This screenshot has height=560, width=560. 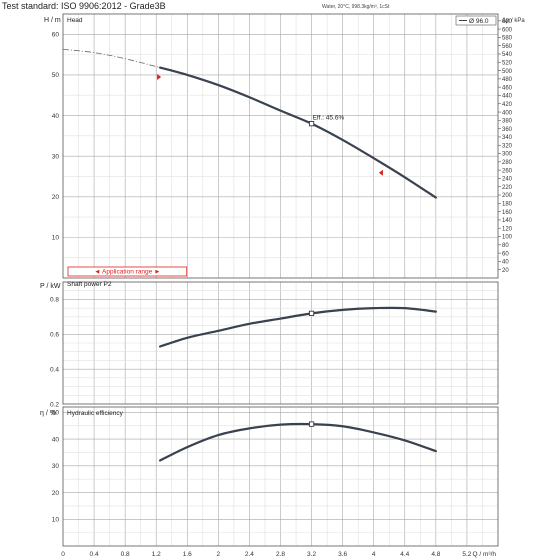 I want to click on y-tick-label-head: 10, so click(x=56, y=238).